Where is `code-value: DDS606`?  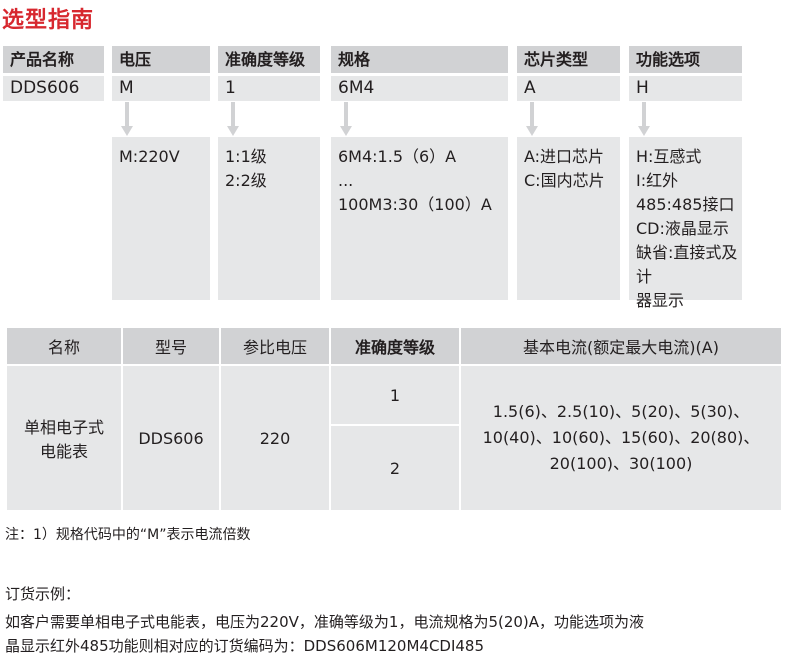 code-value: DDS606 is located at coordinates (53, 88).